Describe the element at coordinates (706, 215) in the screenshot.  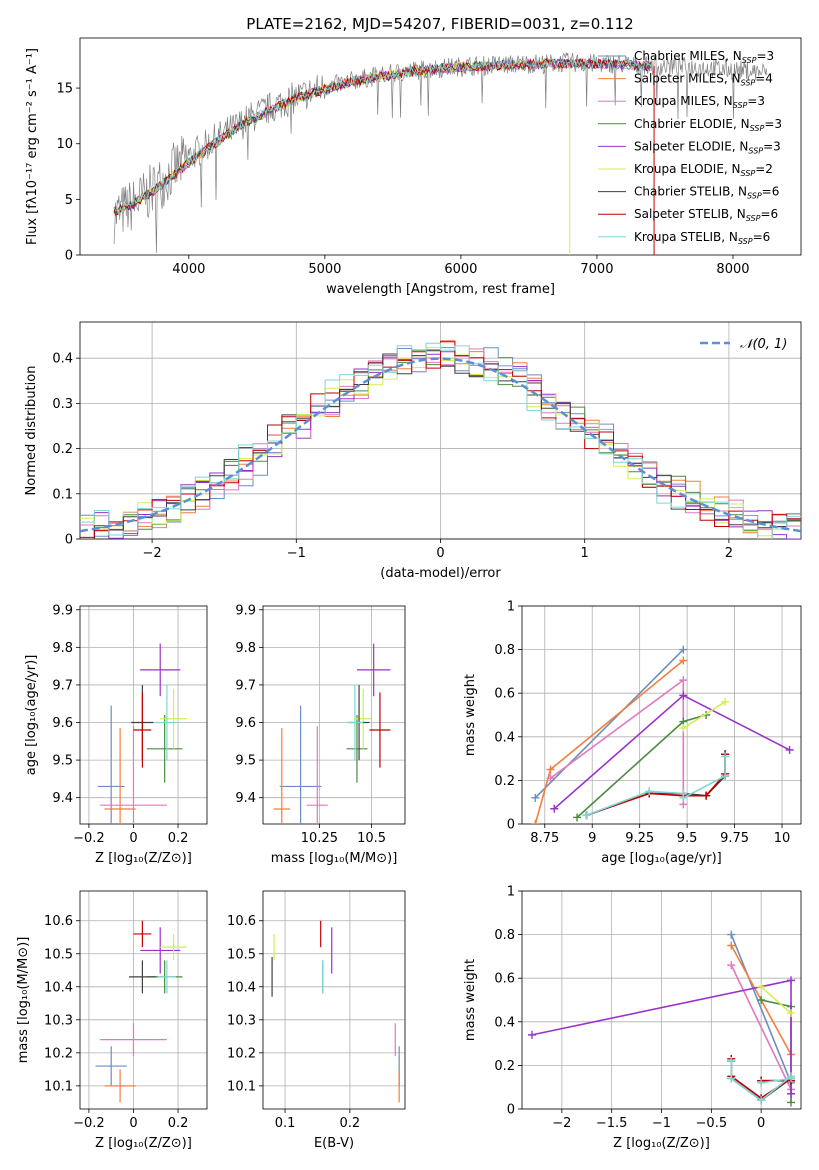
I see `legend-entry: Salpeter STELIB, NSSP=6` at that location.